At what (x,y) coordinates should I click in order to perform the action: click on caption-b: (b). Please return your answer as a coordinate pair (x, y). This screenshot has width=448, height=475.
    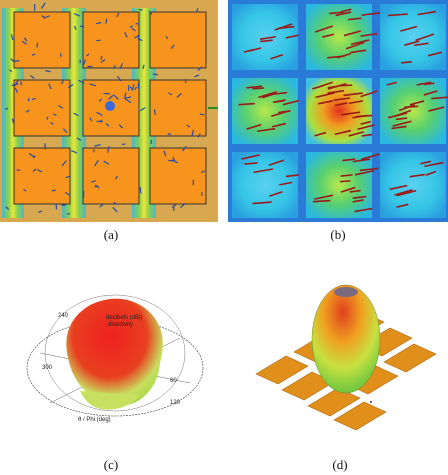
    Looking at the image, I should click on (338, 234).